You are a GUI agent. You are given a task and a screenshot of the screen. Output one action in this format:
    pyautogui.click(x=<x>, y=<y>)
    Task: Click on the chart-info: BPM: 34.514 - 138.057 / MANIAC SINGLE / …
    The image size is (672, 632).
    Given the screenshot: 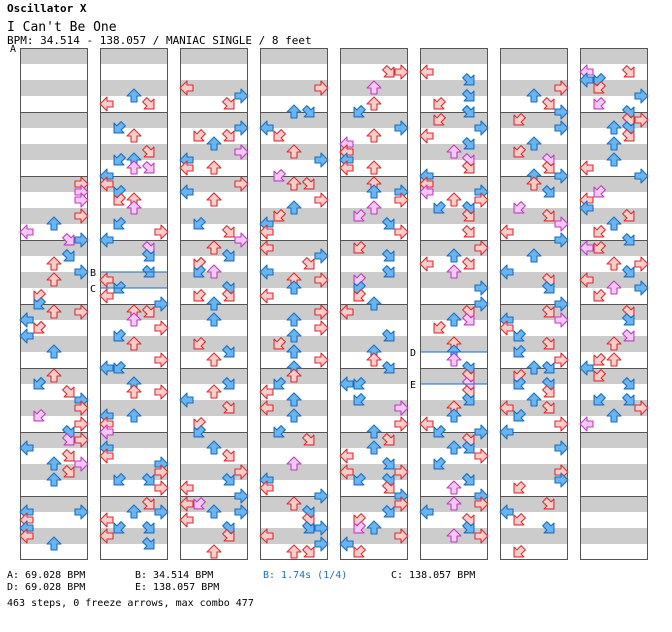 What is the action you would take?
    pyautogui.click(x=159, y=40)
    